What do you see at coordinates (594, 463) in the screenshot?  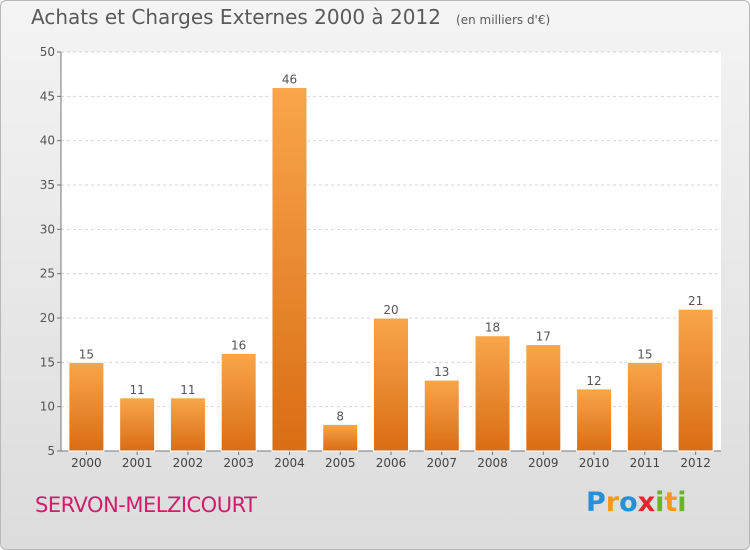 I see `x-tick-label: 2010` at bounding box center [594, 463].